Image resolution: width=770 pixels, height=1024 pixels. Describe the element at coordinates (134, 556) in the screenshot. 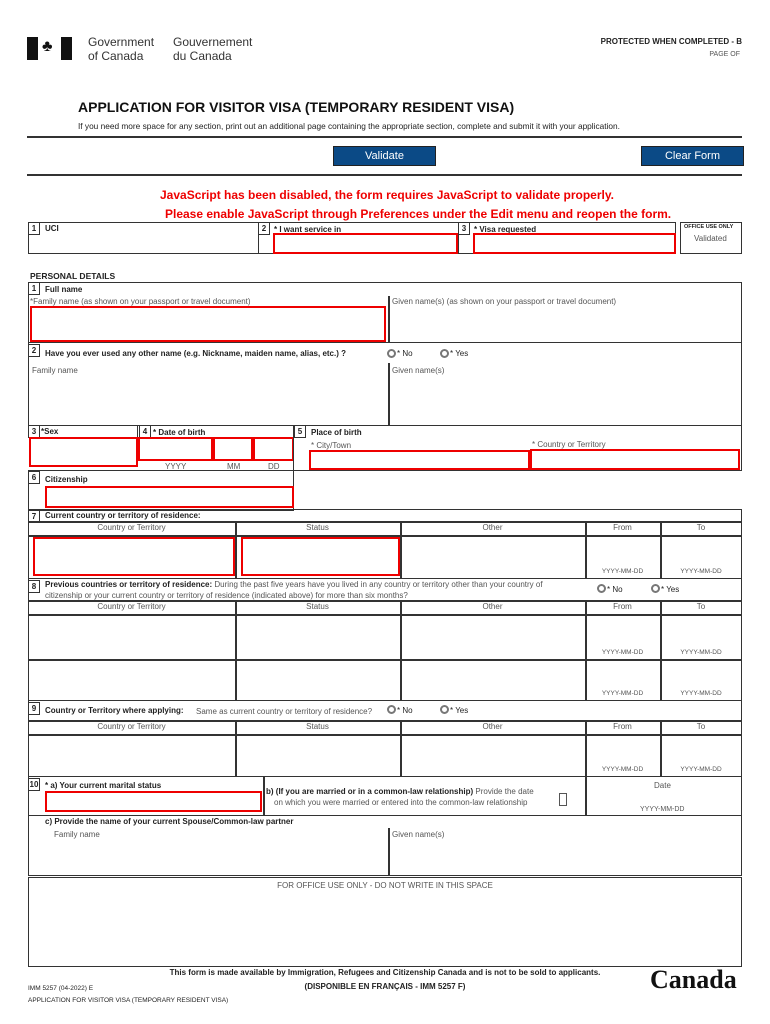

I see `current-country-select` at that location.